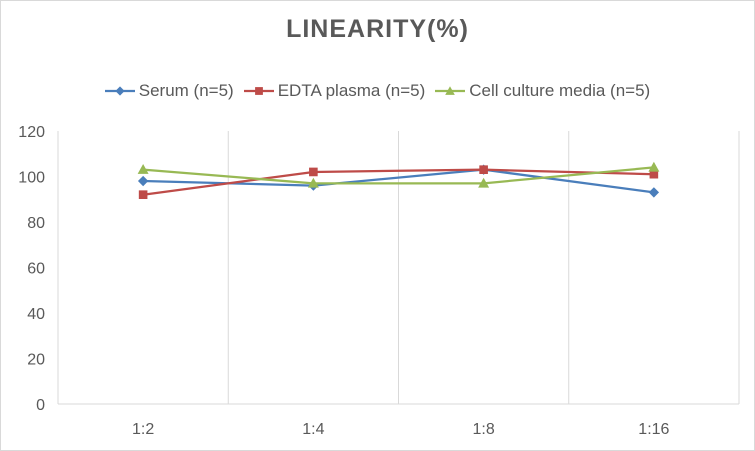  I want to click on legend-label-serum: Serum (n=5), so click(186, 90).